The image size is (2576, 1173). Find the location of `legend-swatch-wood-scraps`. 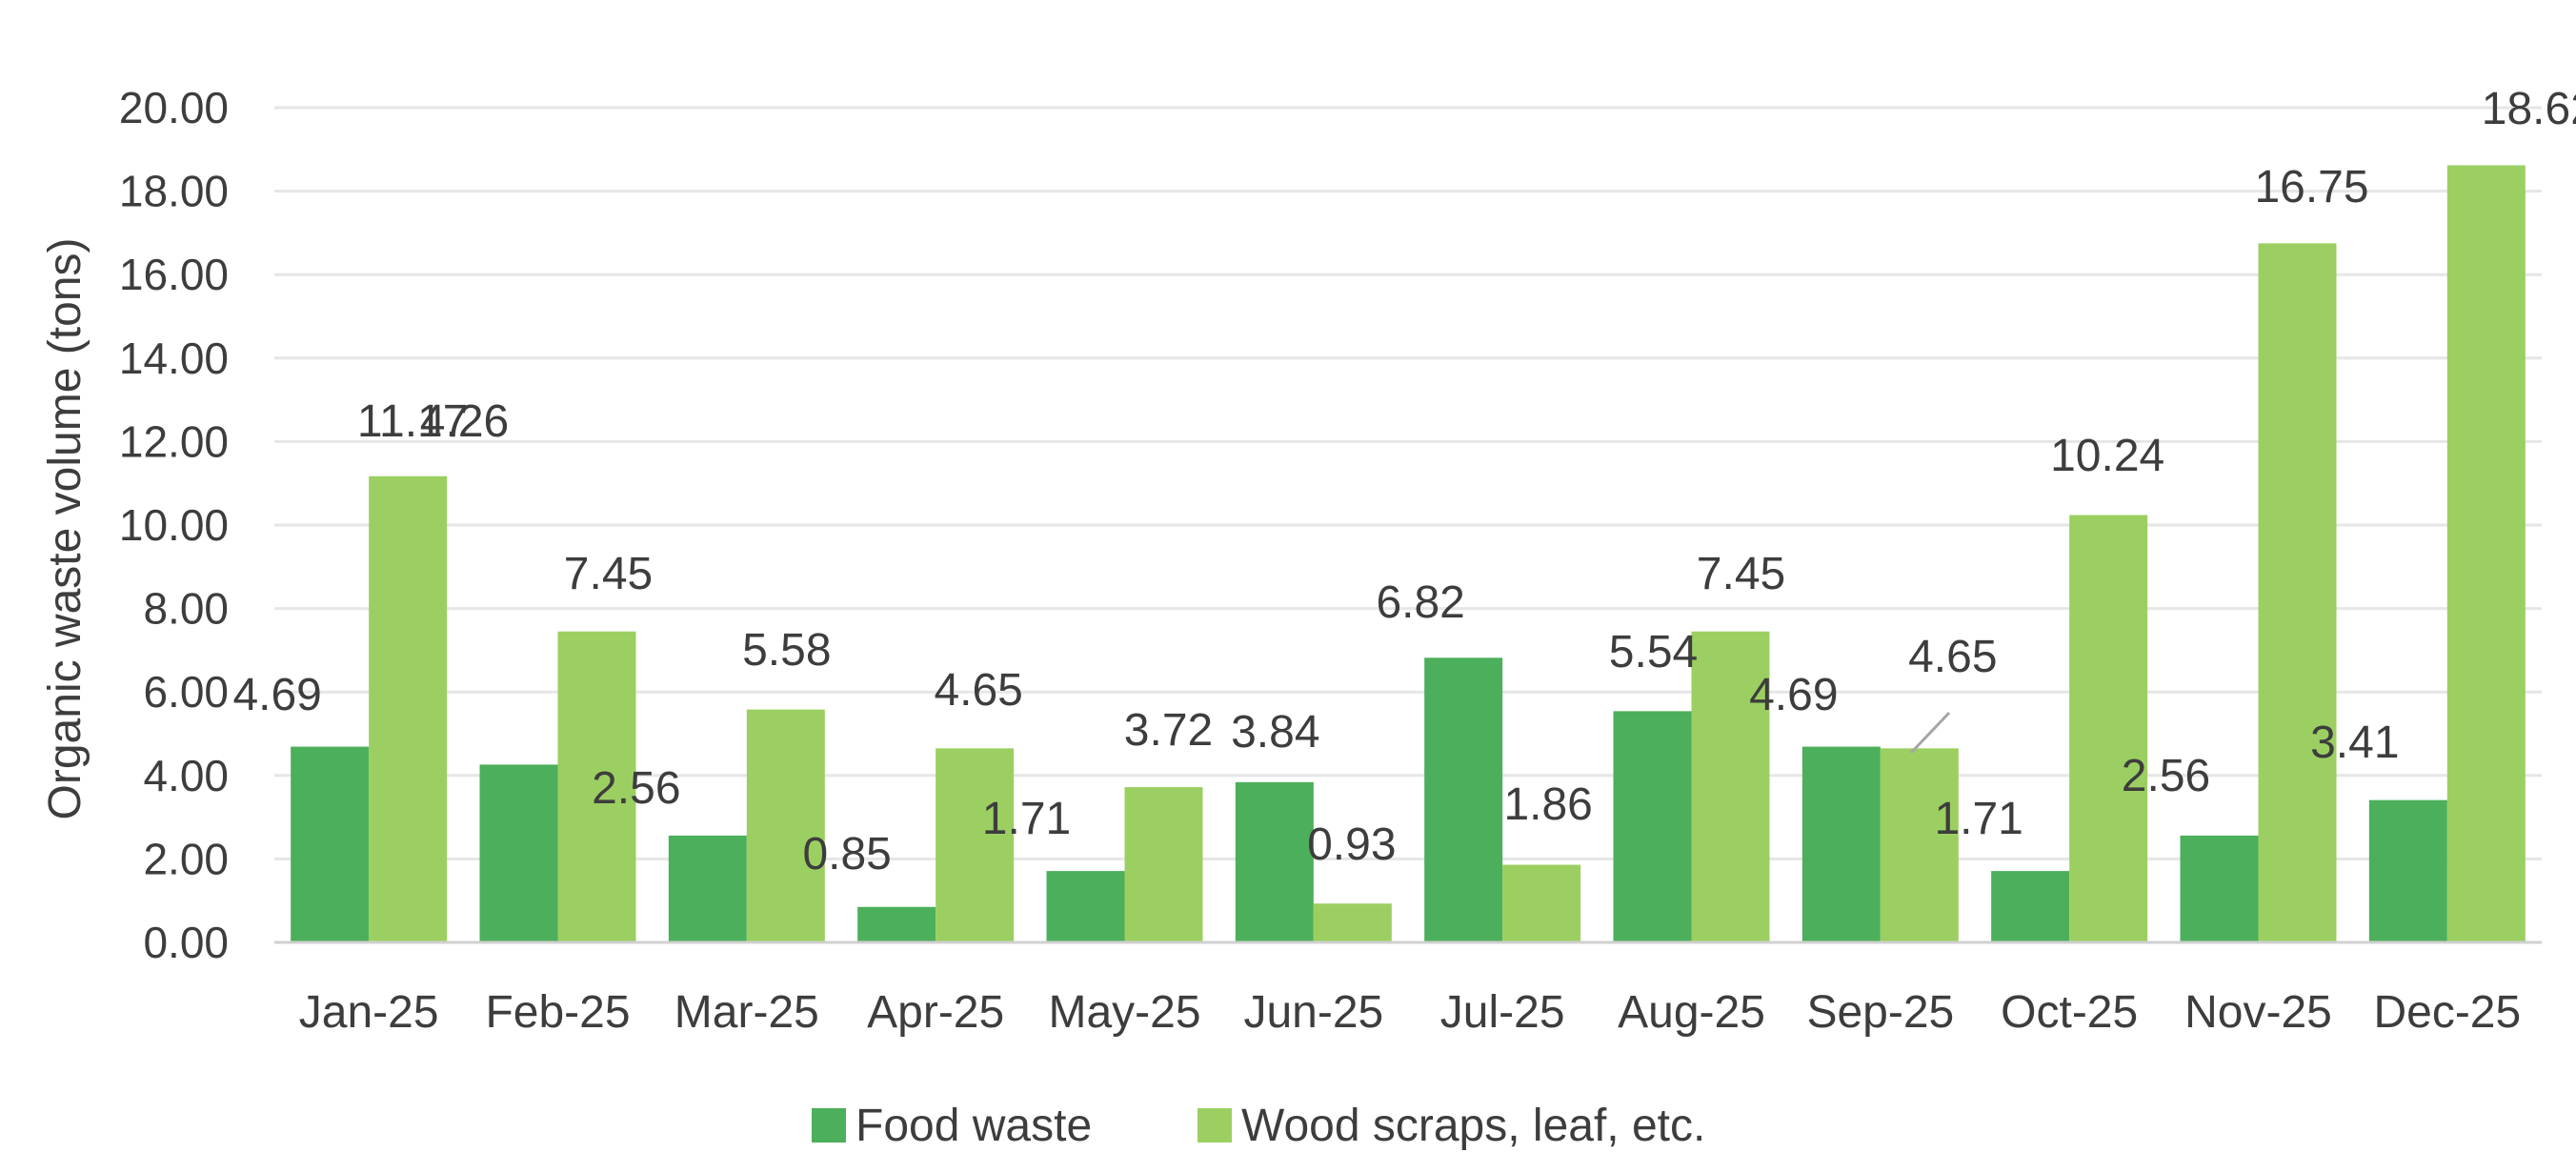

legend-swatch-wood-scraps is located at coordinates (1215, 1125).